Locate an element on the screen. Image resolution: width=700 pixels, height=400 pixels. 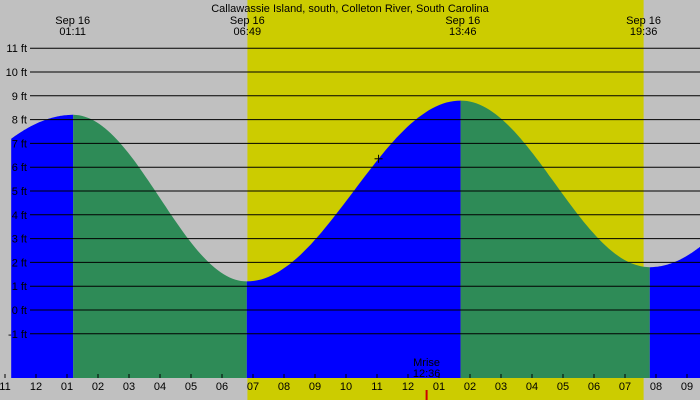
y-tick-label: -1 ft is located at coordinates (17, 335).